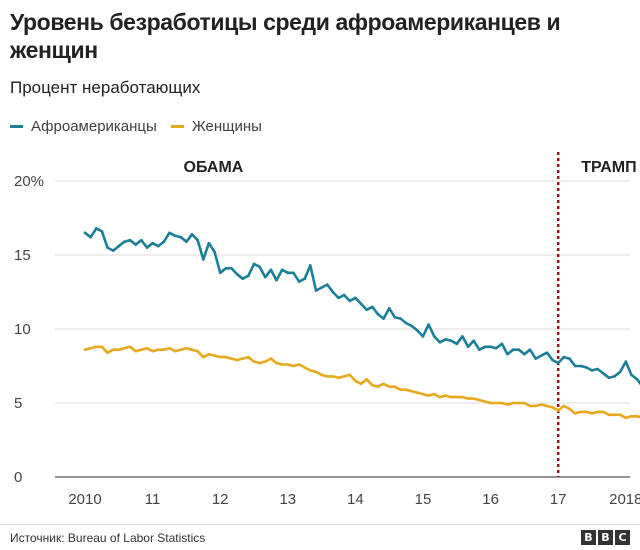  I want to click on chart-legend: Афроамериканцы Женщины, so click(143, 126).